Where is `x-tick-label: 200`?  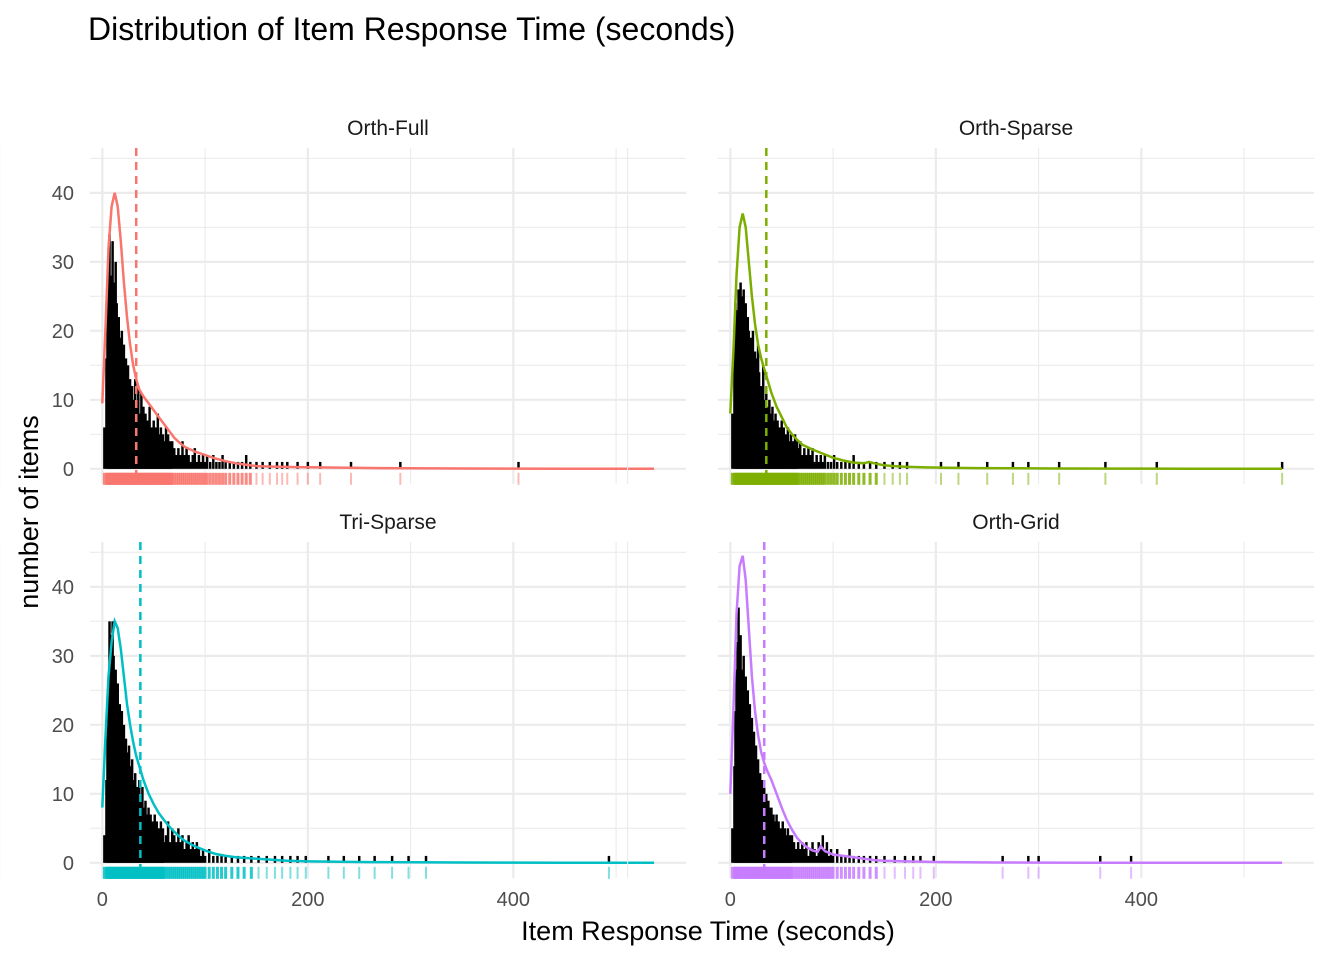
x-tick-label: 200 is located at coordinates (935, 900).